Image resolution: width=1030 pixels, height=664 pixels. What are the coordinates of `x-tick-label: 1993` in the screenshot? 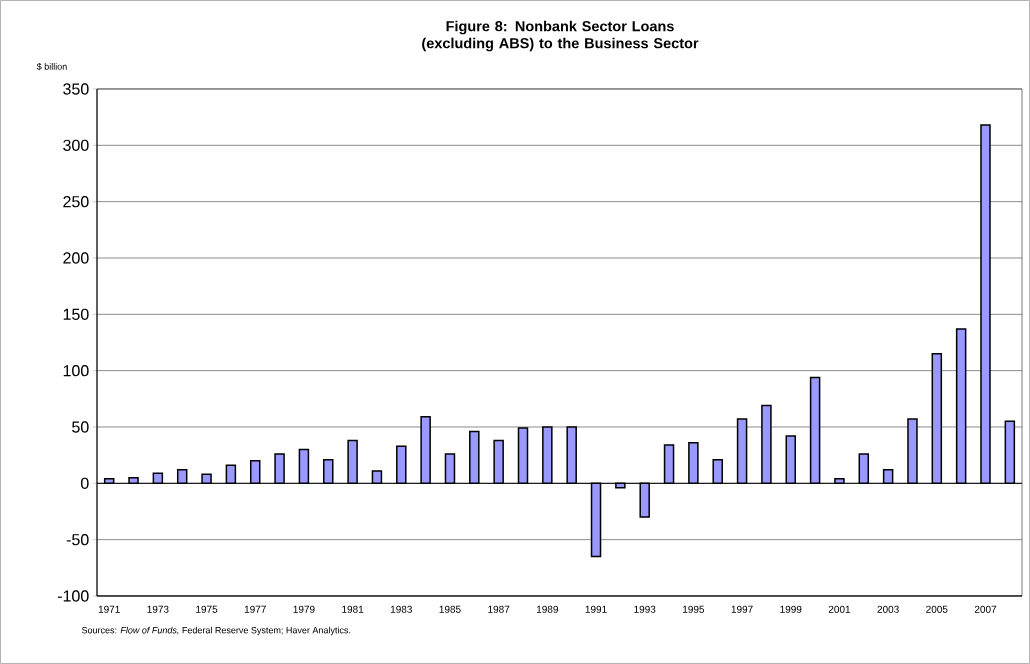 It's located at (645, 609).